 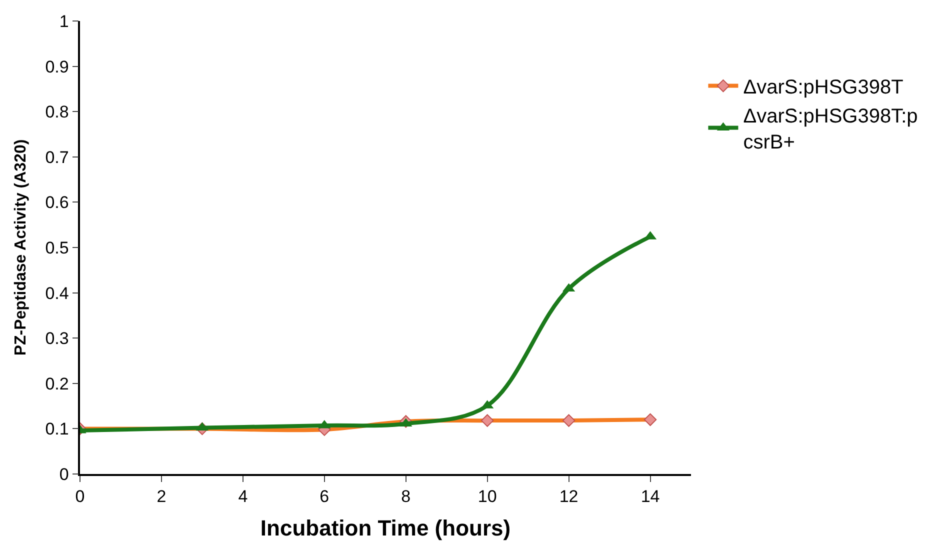 What do you see at coordinates (161, 496) in the screenshot?
I see `x-tick-label: 2` at bounding box center [161, 496].